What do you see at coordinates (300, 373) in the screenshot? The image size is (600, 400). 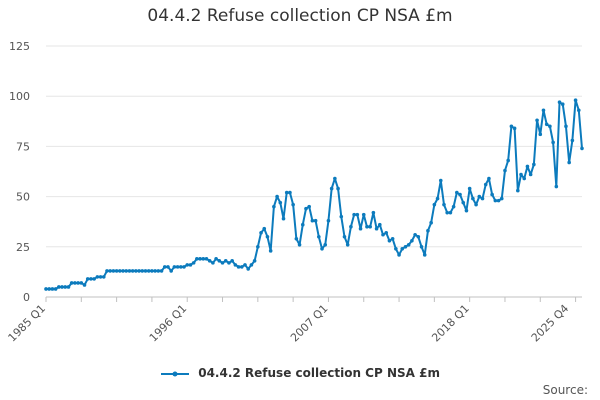 I see `legend: 04.4.2 Refuse collection CP NSA £m` at bounding box center [300, 373].